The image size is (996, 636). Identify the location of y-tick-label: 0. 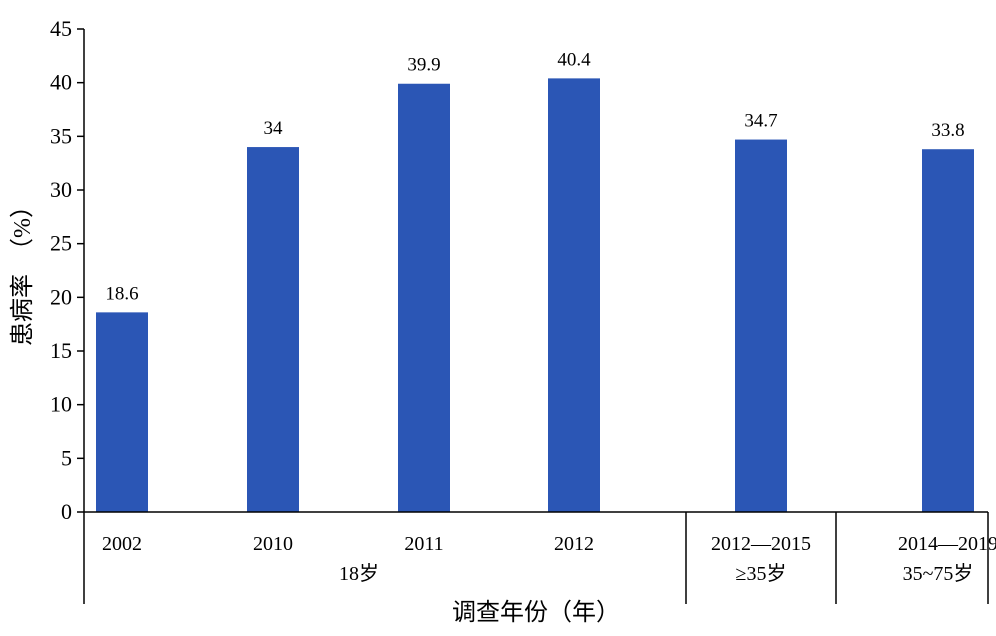
(66, 511).